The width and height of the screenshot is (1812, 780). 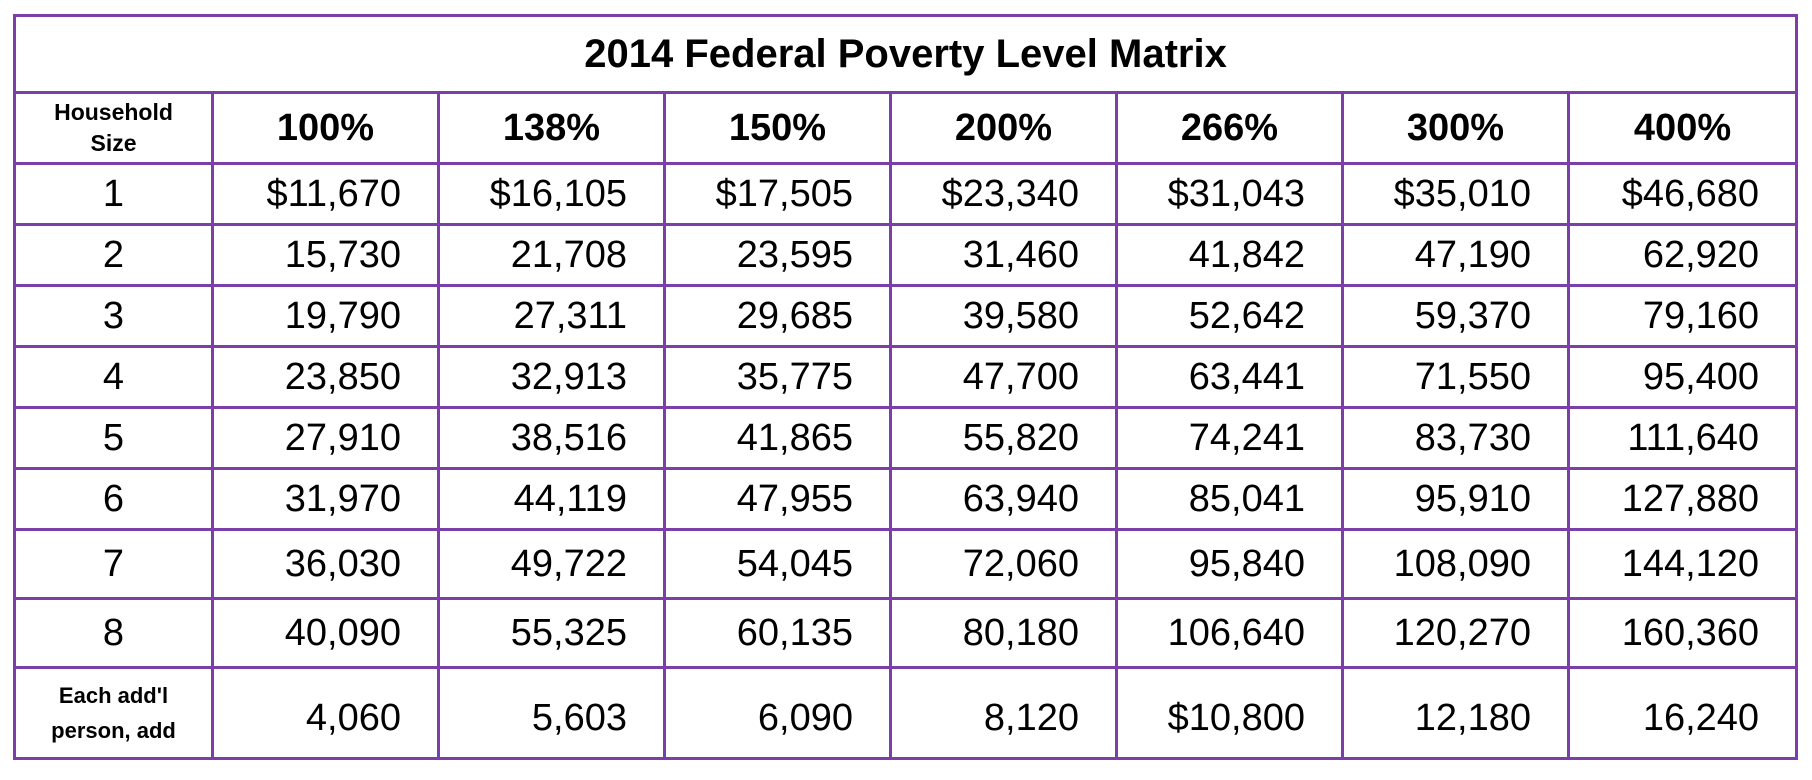 I want to click on value-cell: 62,920, so click(x=1682, y=255).